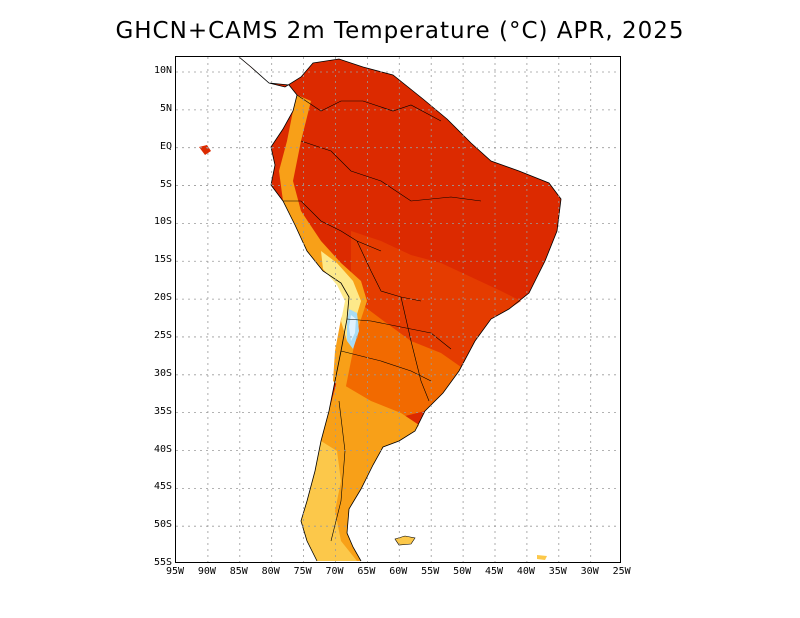 This screenshot has height=618, width=800. Describe the element at coordinates (162, 411) in the screenshot. I see `lat-tick-label: 35S` at that location.